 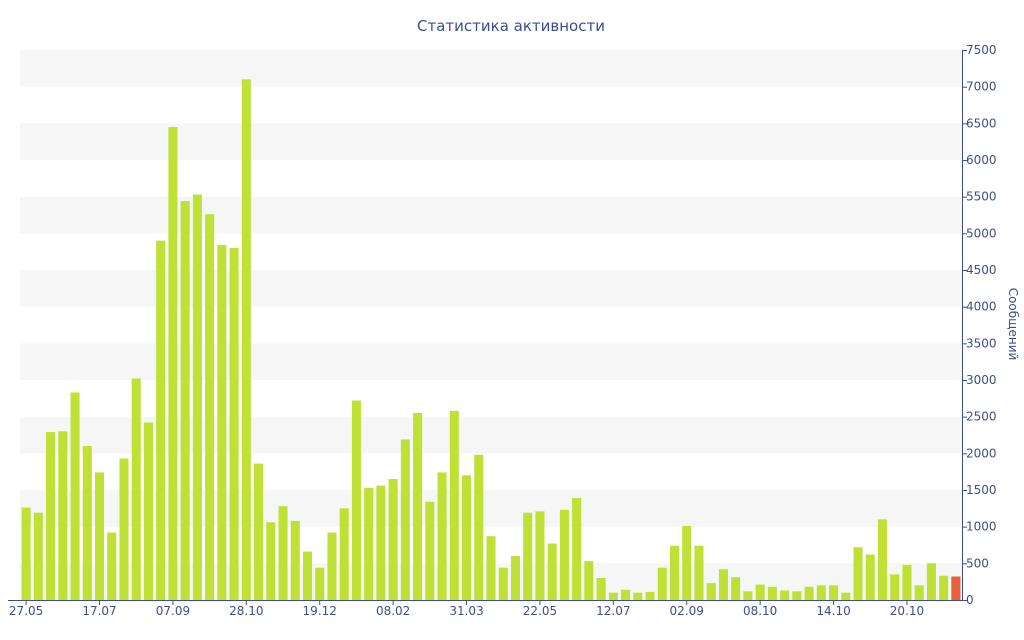 I want to click on x-tick-label: 07.09, so click(x=173, y=611).